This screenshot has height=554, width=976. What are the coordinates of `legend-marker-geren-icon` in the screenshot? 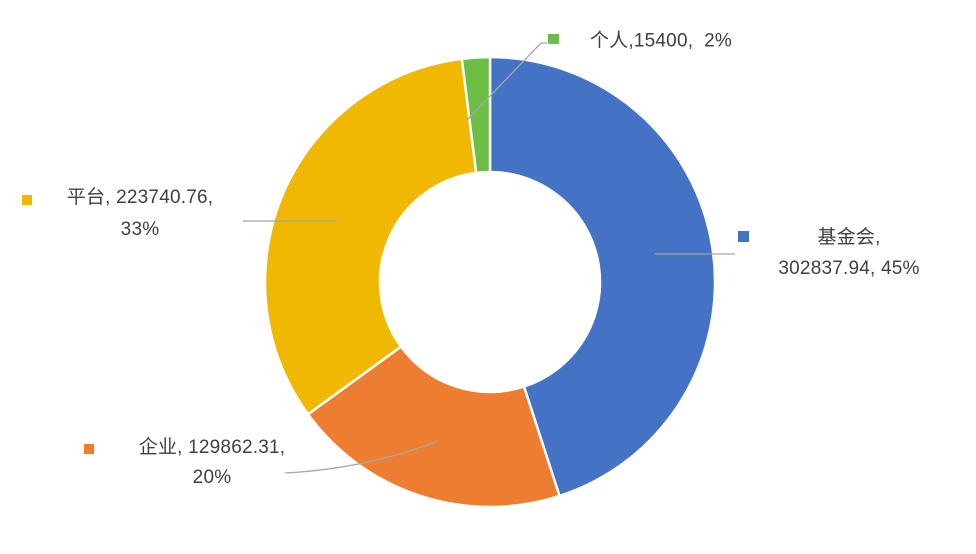 It's located at (553, 39).